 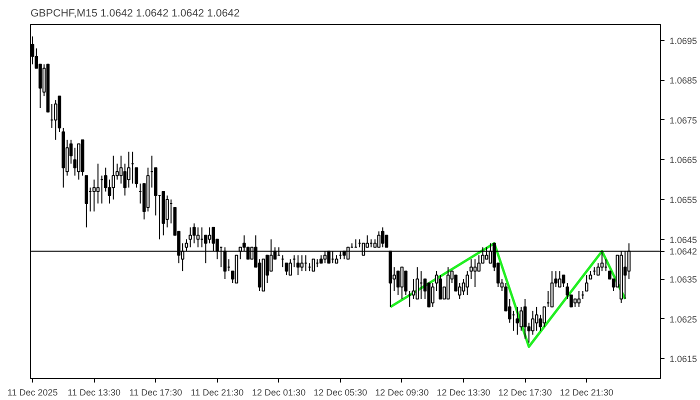 What do you see at coordinates (684, 160) in the screenshot?
I see `y-tick-label: 1.0665` at bounding box center [684, 160].